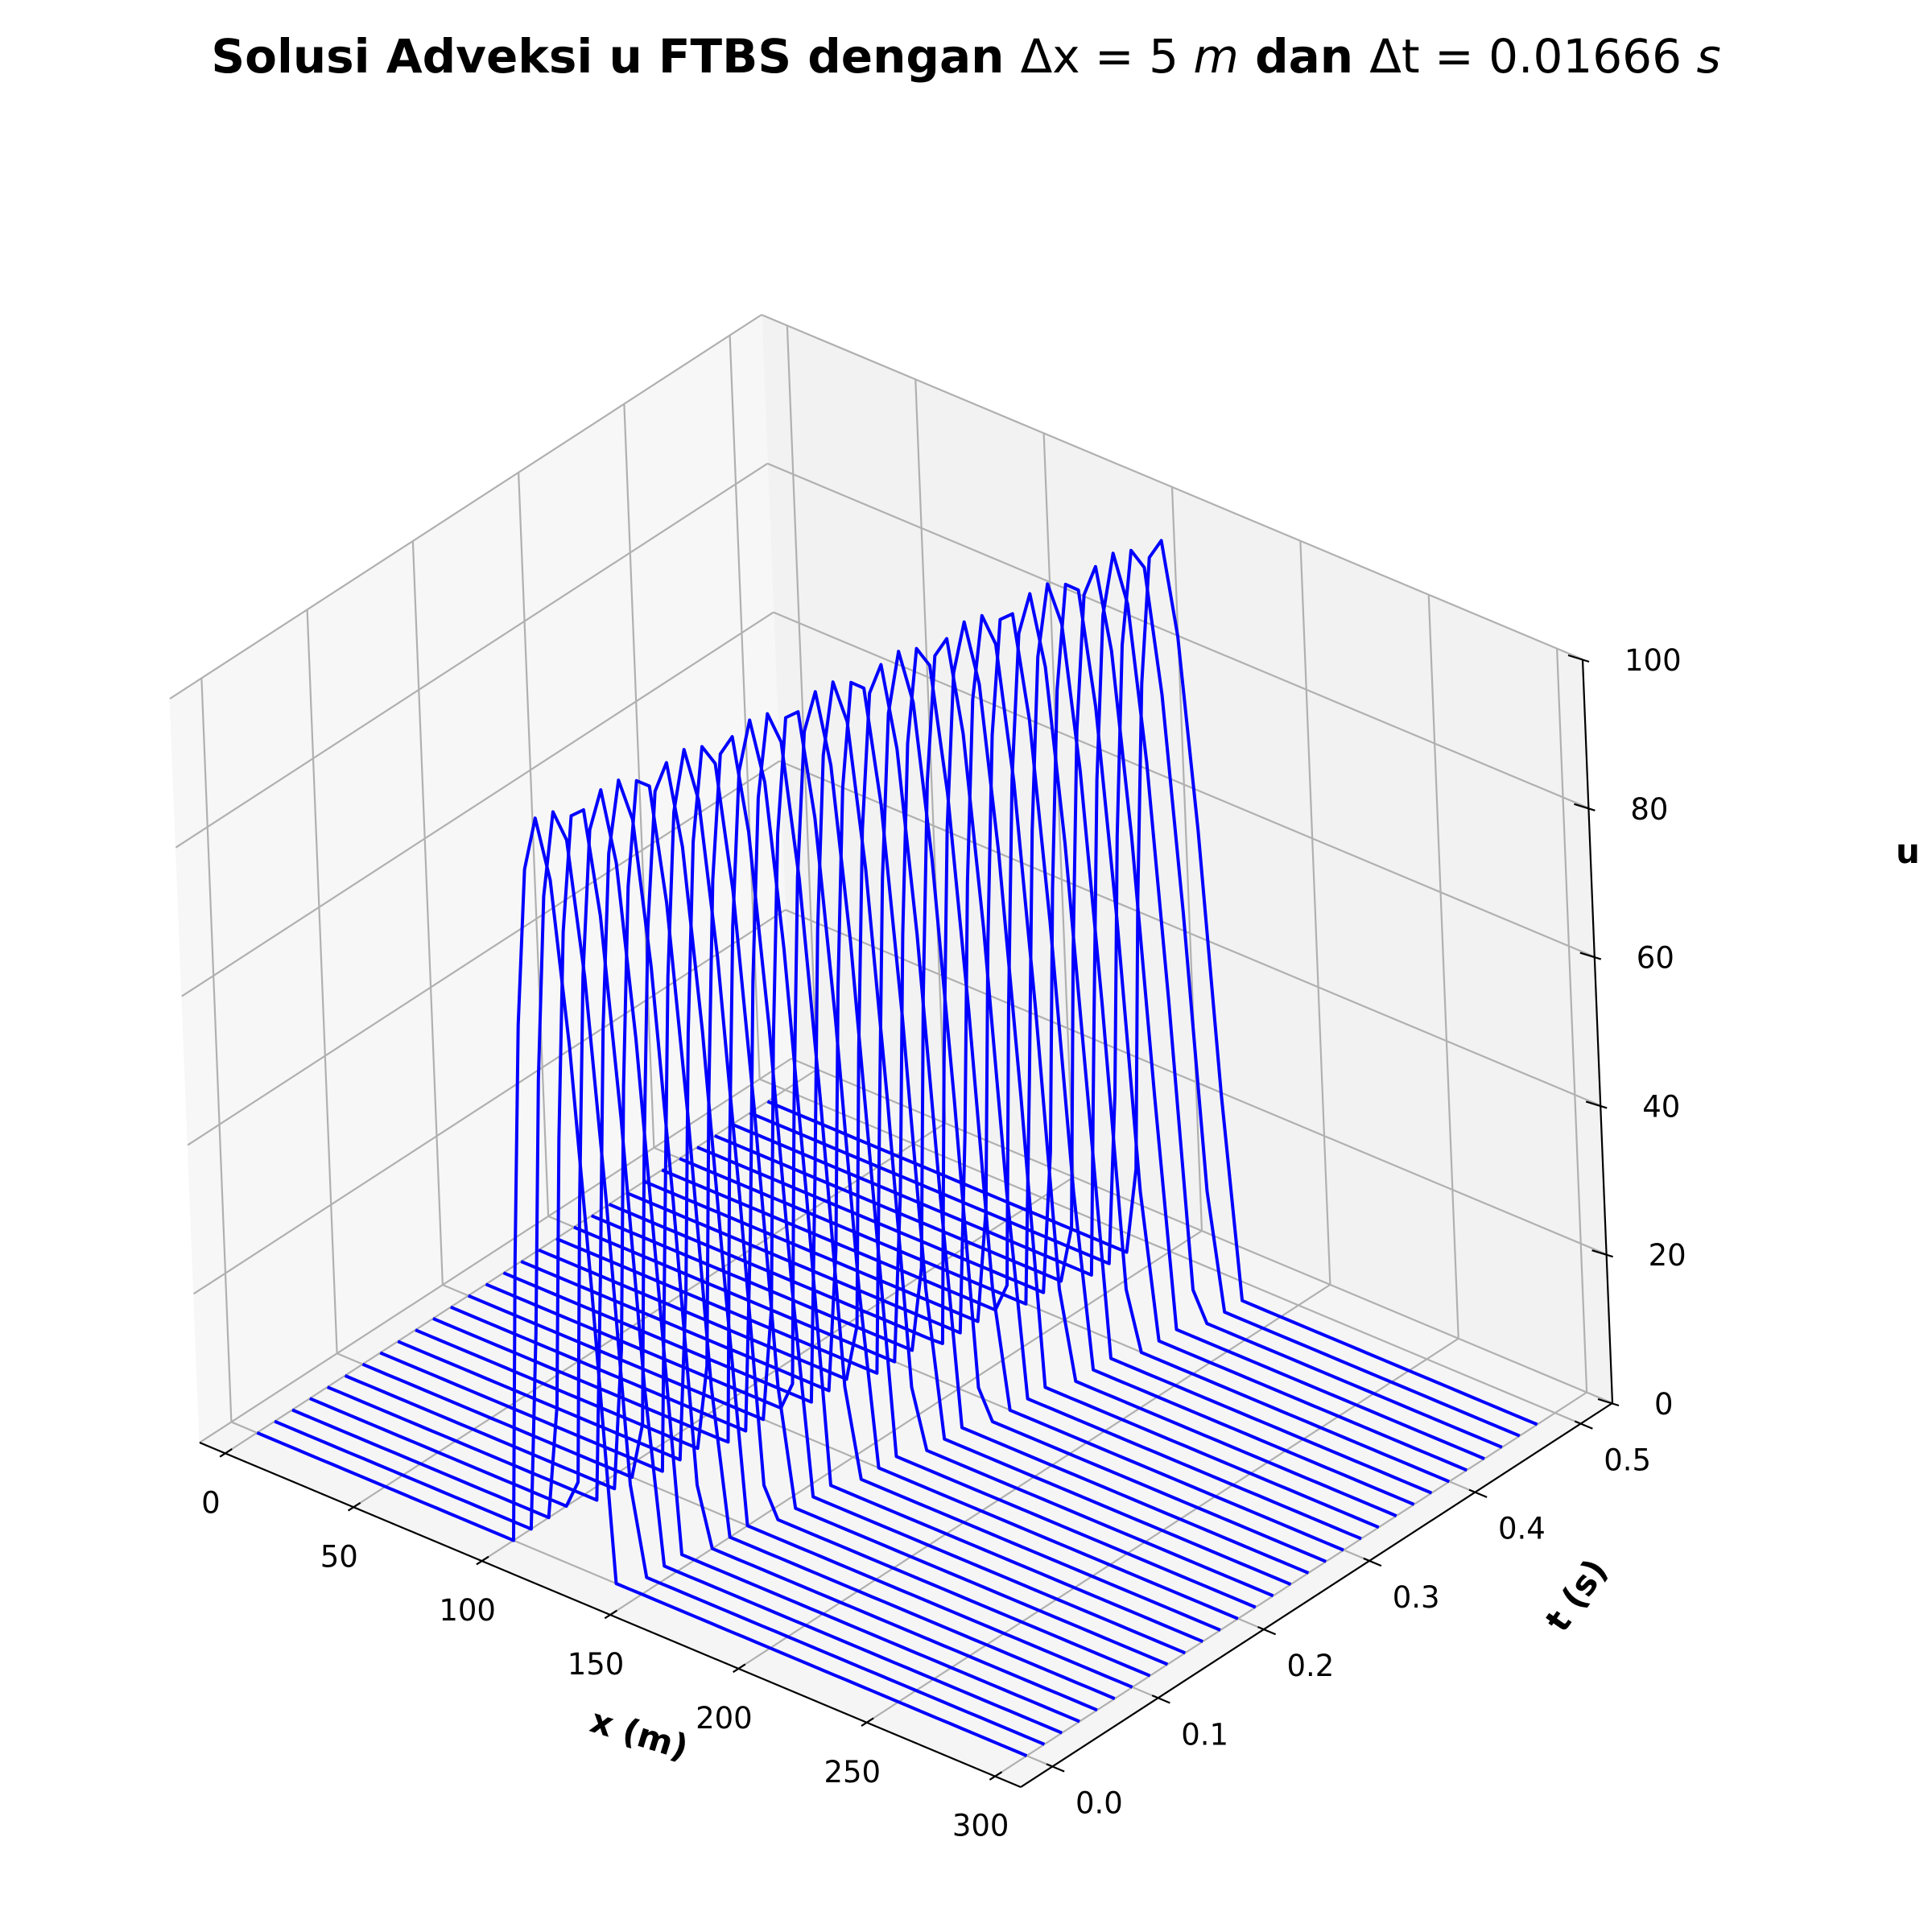  What do you see at coordinates (1558, 56) in the screenshot?
I see `title-dt-value: = 0.01666` at bounding box center [1558, 56].